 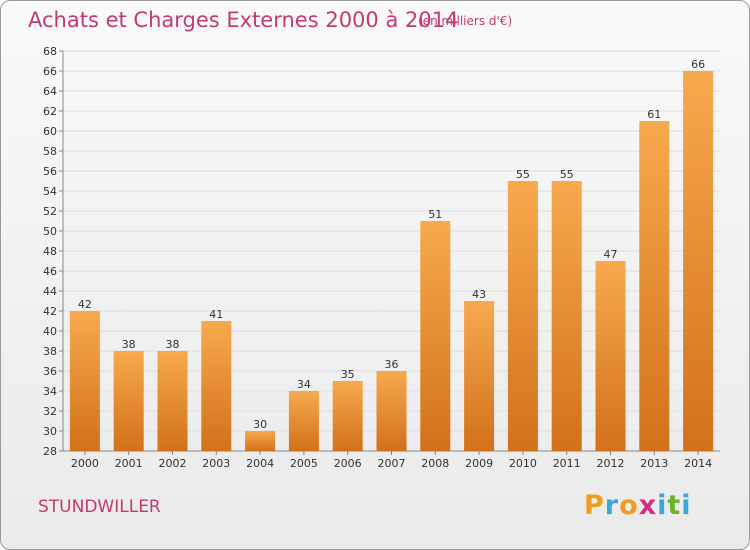 What do you see at coordinates (50, 271) in the screenshot?
I see `y-tick-label: 46` at bounding box center [50, 271].